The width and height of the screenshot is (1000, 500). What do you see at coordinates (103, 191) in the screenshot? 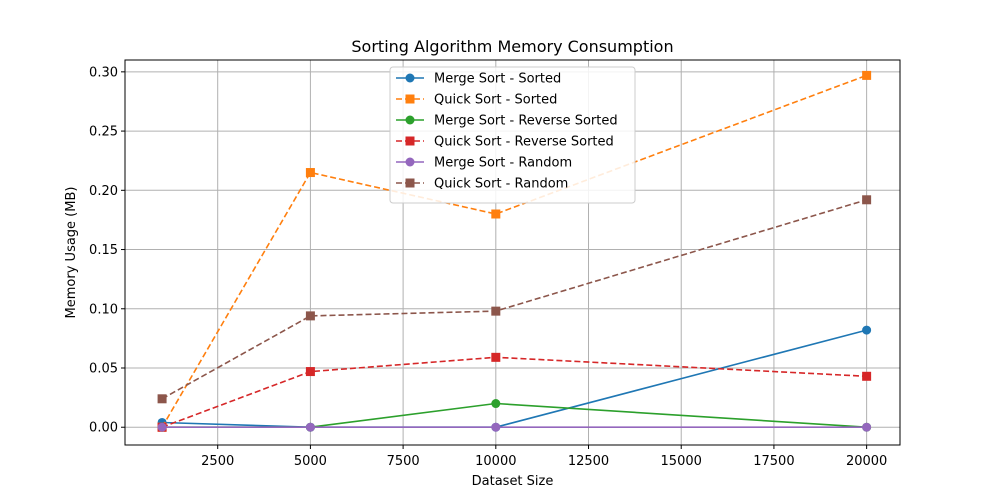
I see `y-tick-label: 0.20` at bounding box center [103, 191].